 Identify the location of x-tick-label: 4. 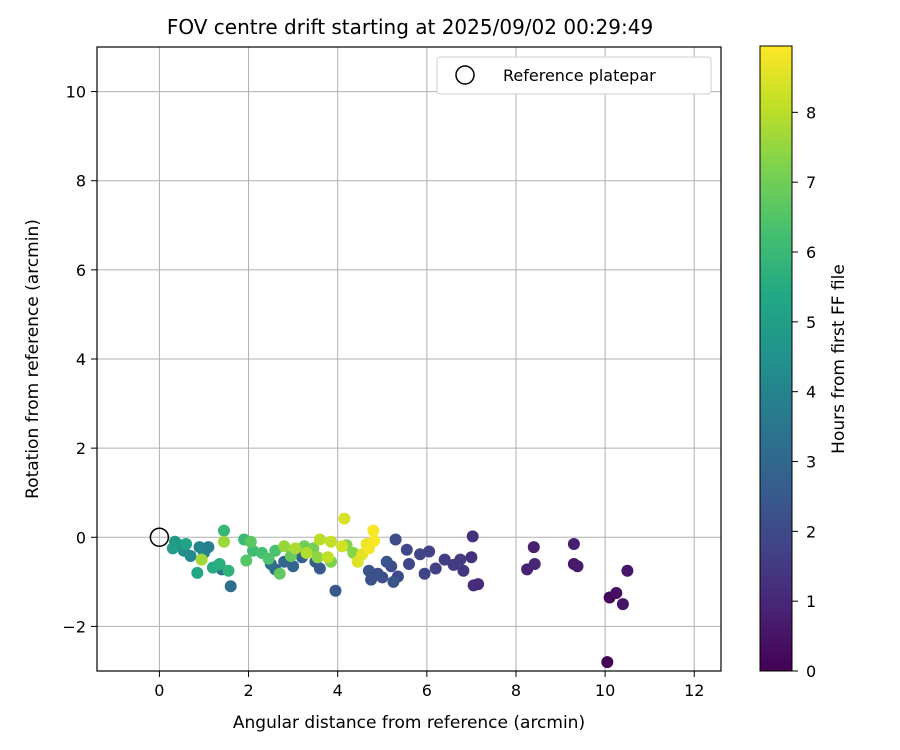
(338, 690).